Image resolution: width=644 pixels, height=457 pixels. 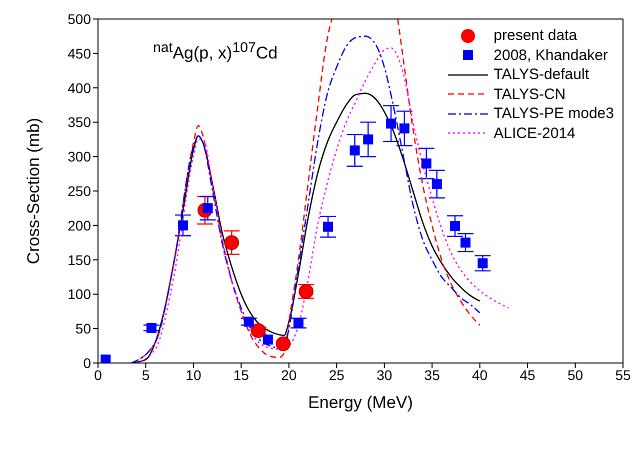 I want to click on y-tick-label: 250, so click(x=80, y=190).